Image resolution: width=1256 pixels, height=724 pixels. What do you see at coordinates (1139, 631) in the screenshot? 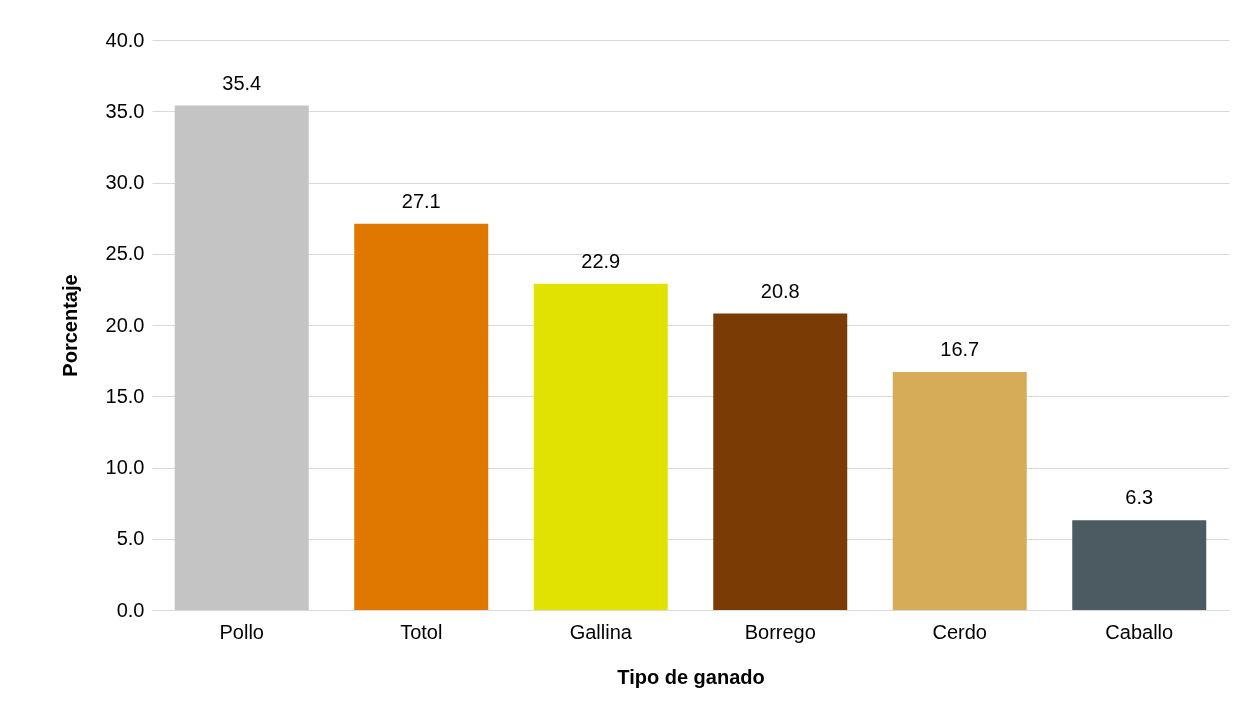
I see `x-tick-label: Caballo` at bounding box center [1139, 631].